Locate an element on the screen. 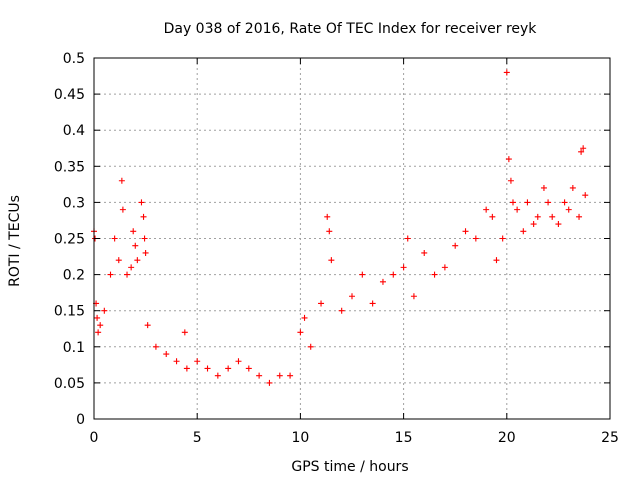 The image size is (640, 480). y-tick-label: 0.05 is located at coordinates (69, 384).